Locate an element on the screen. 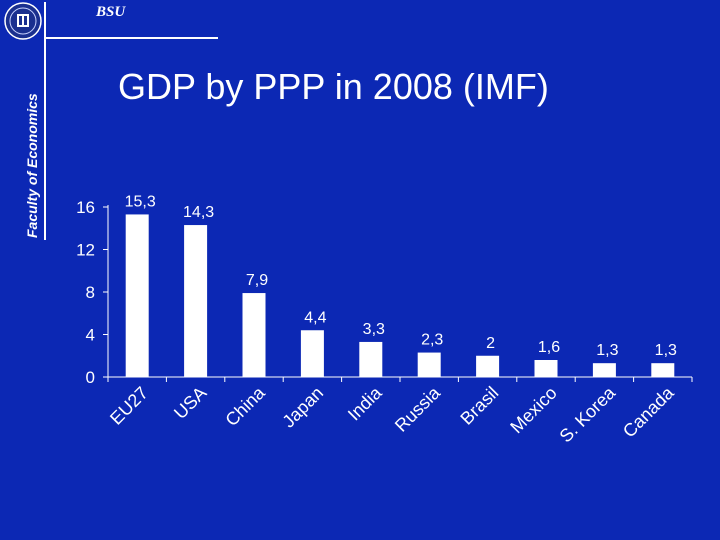 This screenshot has height=540, width=720. y-tick-label: 0 is located at coordinates (90, 377).